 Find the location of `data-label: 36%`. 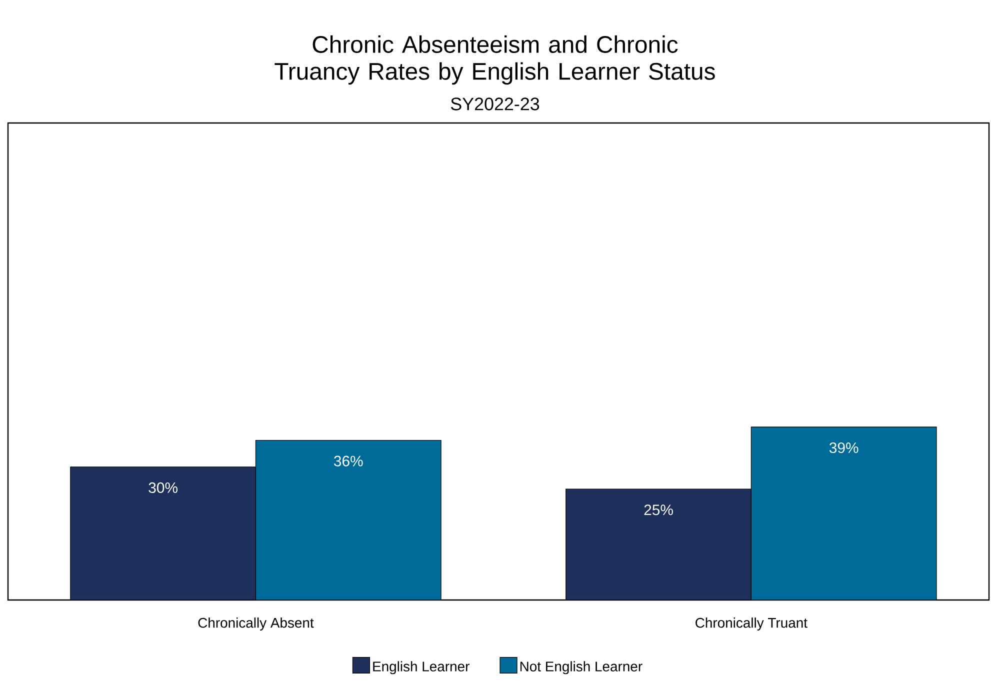

data-label: 36% is located at coordinates (348, 461).